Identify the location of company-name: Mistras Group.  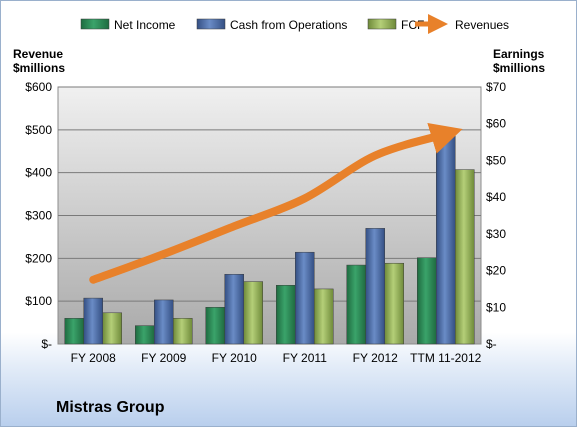
(110, 407).